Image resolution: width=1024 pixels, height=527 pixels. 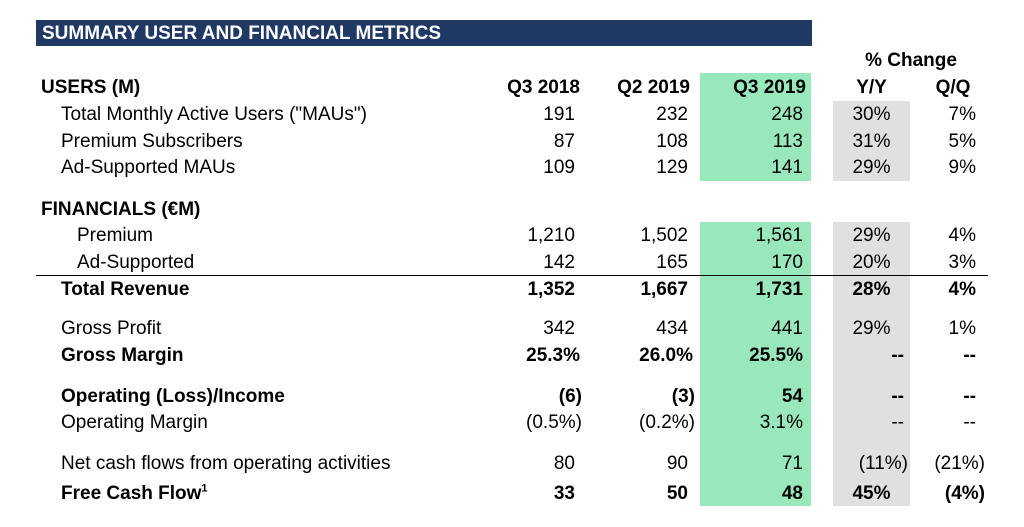 I want to click on yy-shading-financials, so click(x=871, y=364).